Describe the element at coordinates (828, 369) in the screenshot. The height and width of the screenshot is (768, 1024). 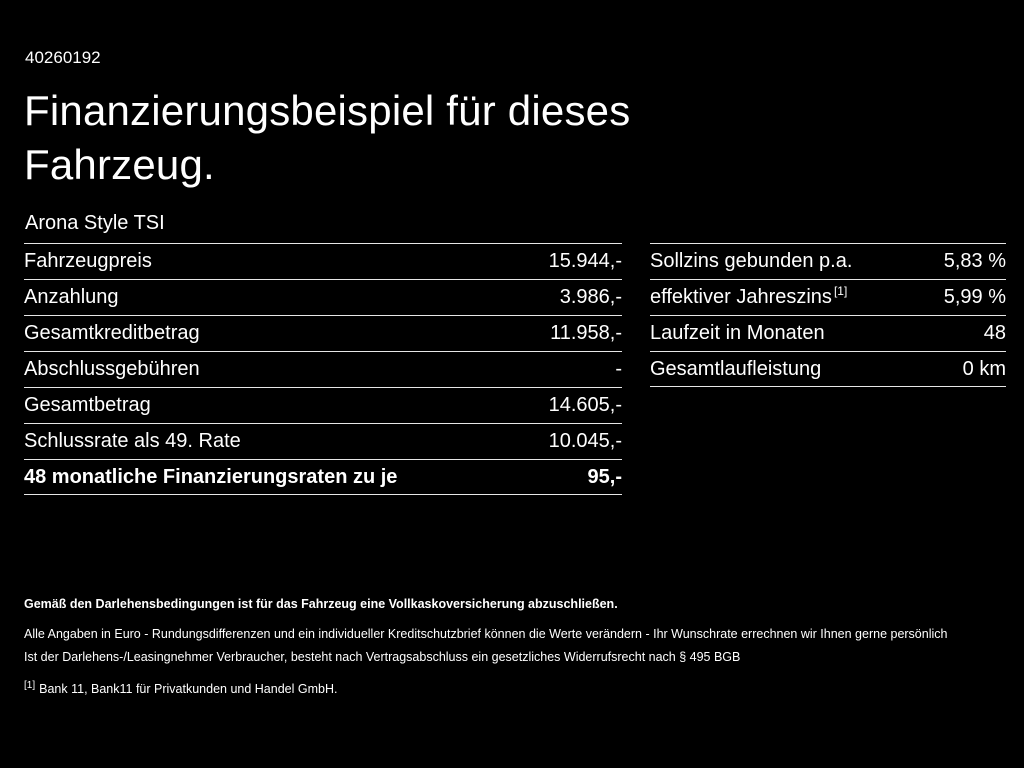
I see `table-row: Gesamtlaufleistung 0 km` at that location.